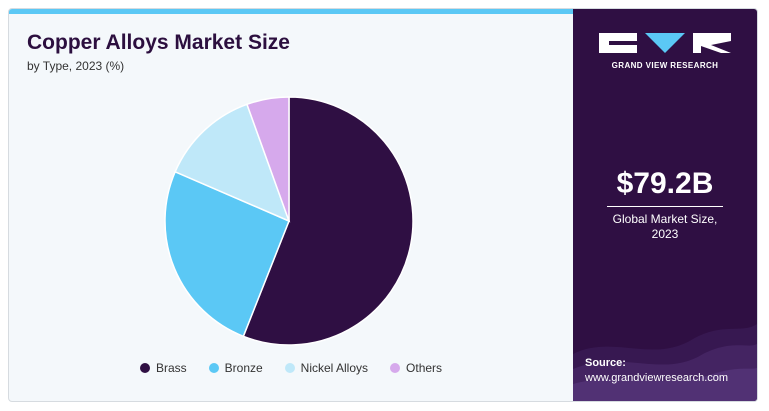 Image resolution: width=769 pixels, height=411 pixels. I want to click on grand-view-research-logo, so click(665, 43).